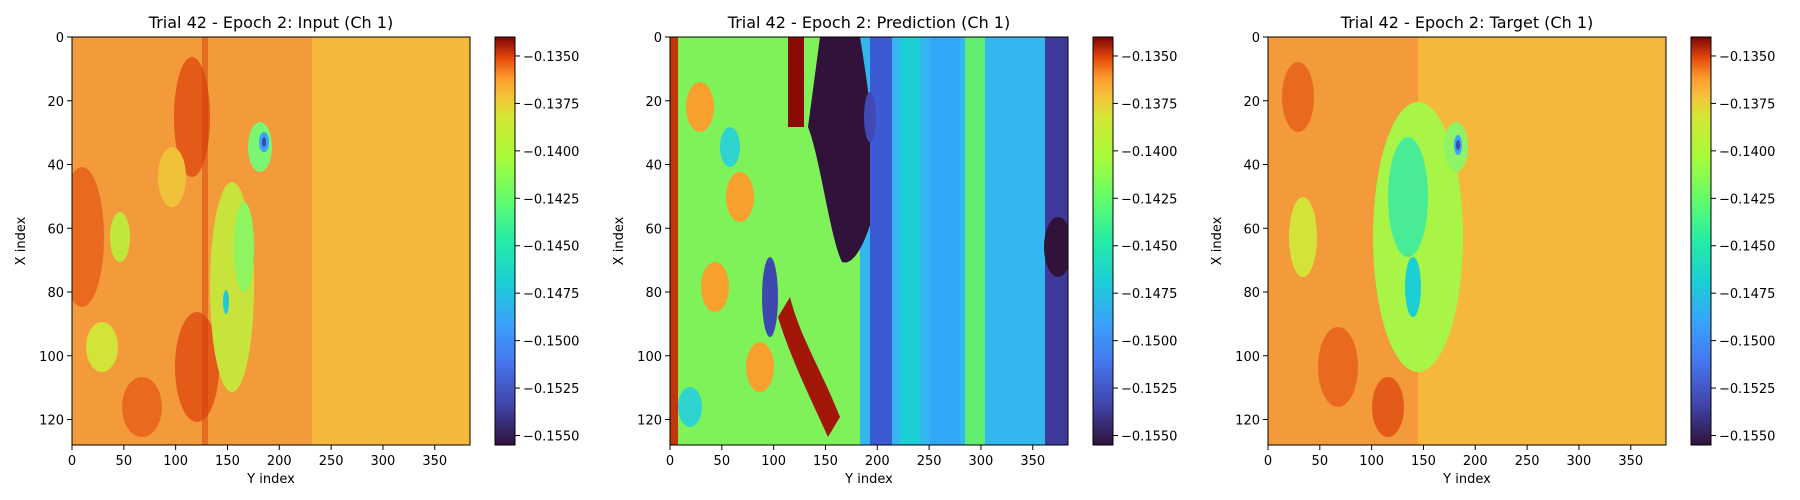 Image resolution: width=1800 pixels, height=500 pixels. Describe the element at coordinates (868, 22) in the screenshot. I see `panel-title: Trial 42 - Epoch 2: Prediction (Ch 1)` at that location.